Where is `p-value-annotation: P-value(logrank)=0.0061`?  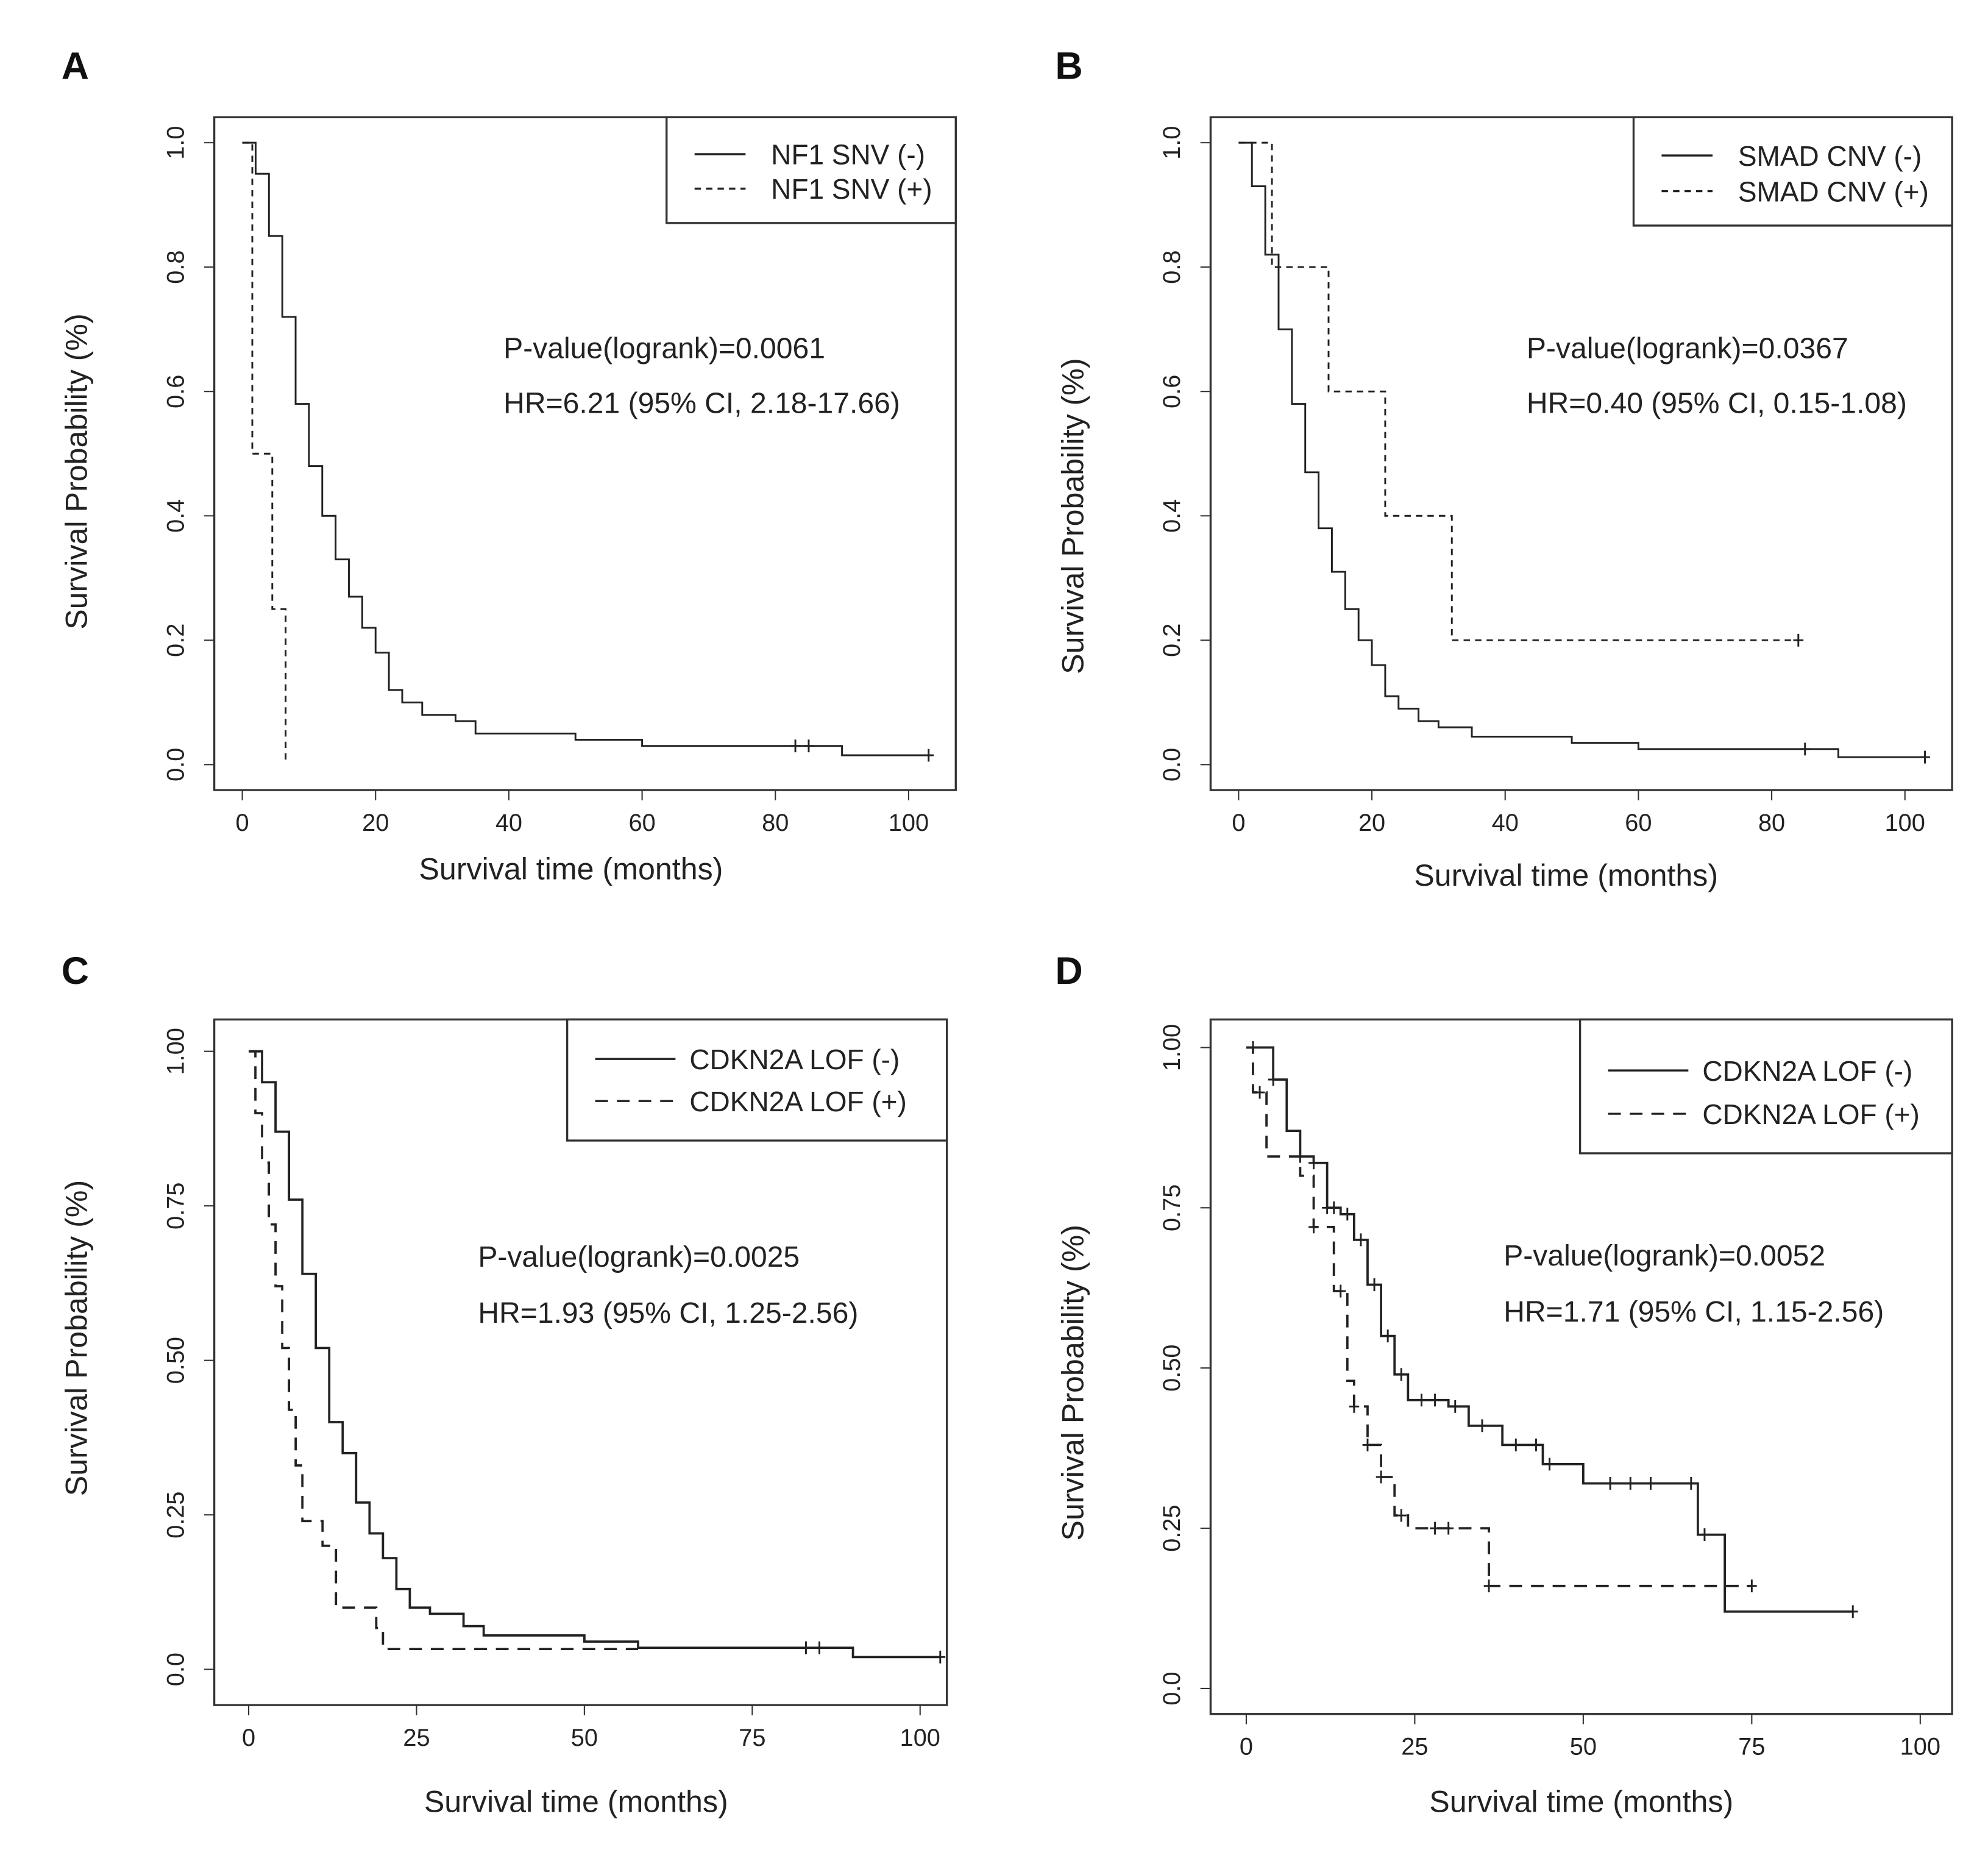 p-value-annotation: P-value(logrank)=0.0061 is located at coordinates (664, 348).